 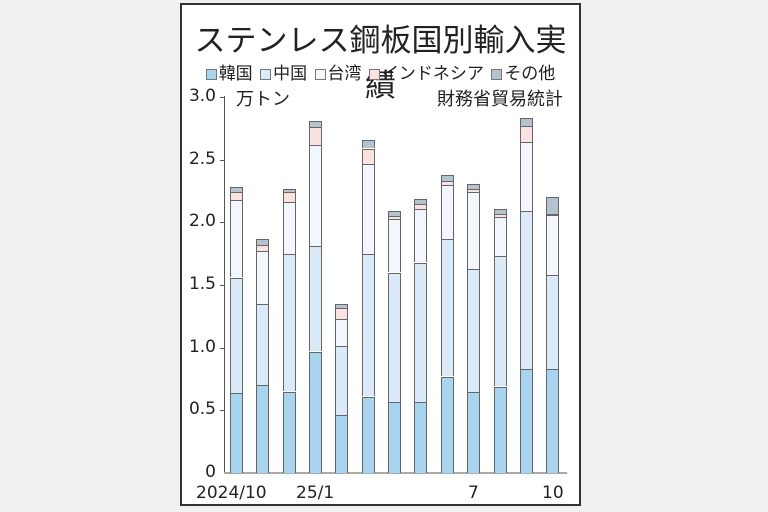 What do you see at coordinates (283, 71) in the screenshot?
I see `legend-item-china: 中国` at bounding box center [283, 71].